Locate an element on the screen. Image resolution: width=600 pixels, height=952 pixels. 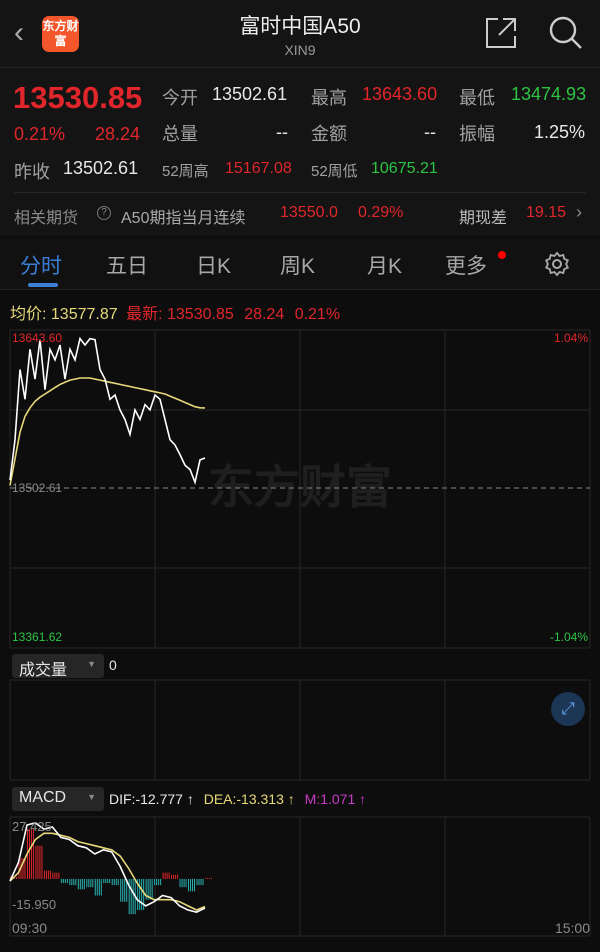
expand-chart-button: ⤢ is located at coordinates (568, 709).